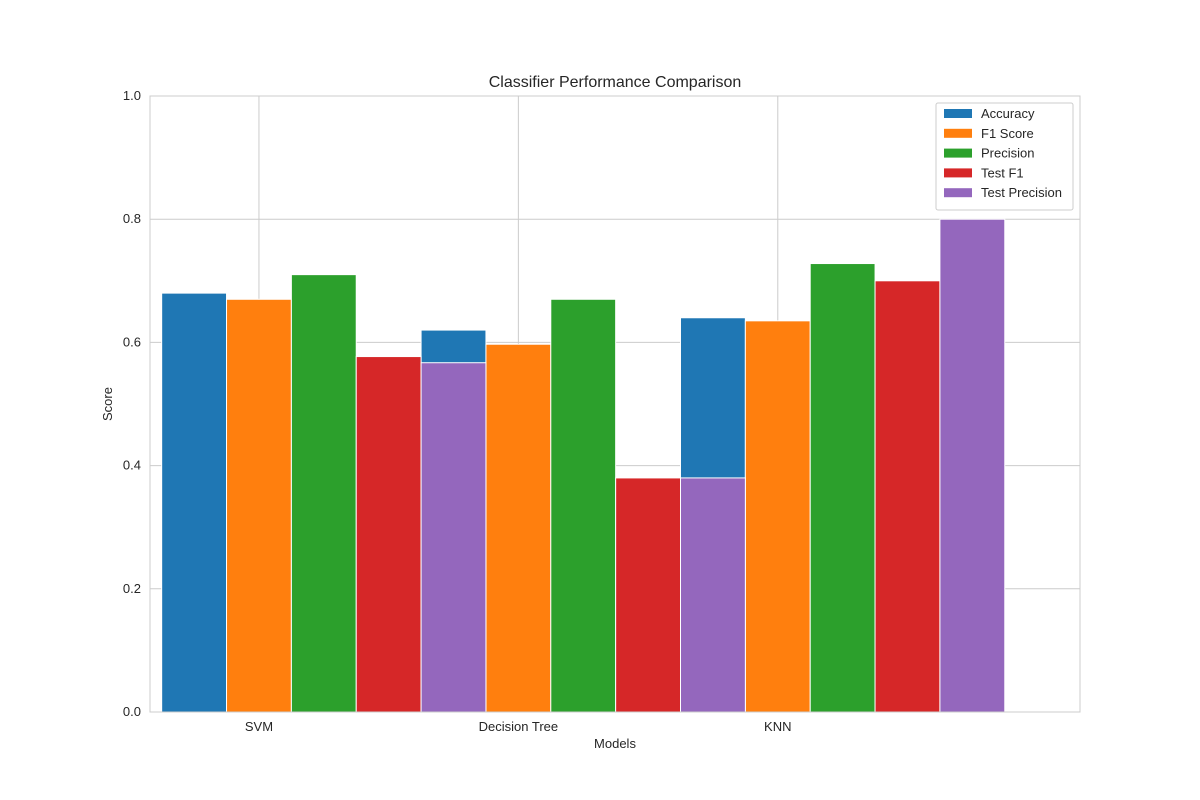 This screenshot has width=1200, height=800. What do you see at coordinates (777, 516) in the screenshot?
I see `bar-f1-score-knn` at bounding box center [777, 516].